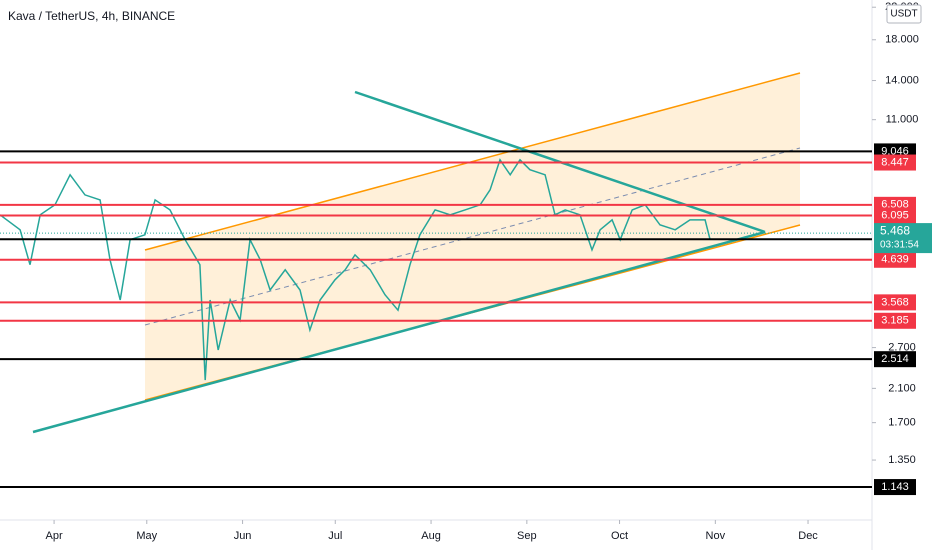 This screenshot has width=932, height=550. Describe the element at coordinates (243, 536) in the screenshot. I see `x-tick-label: Jun` at that location.